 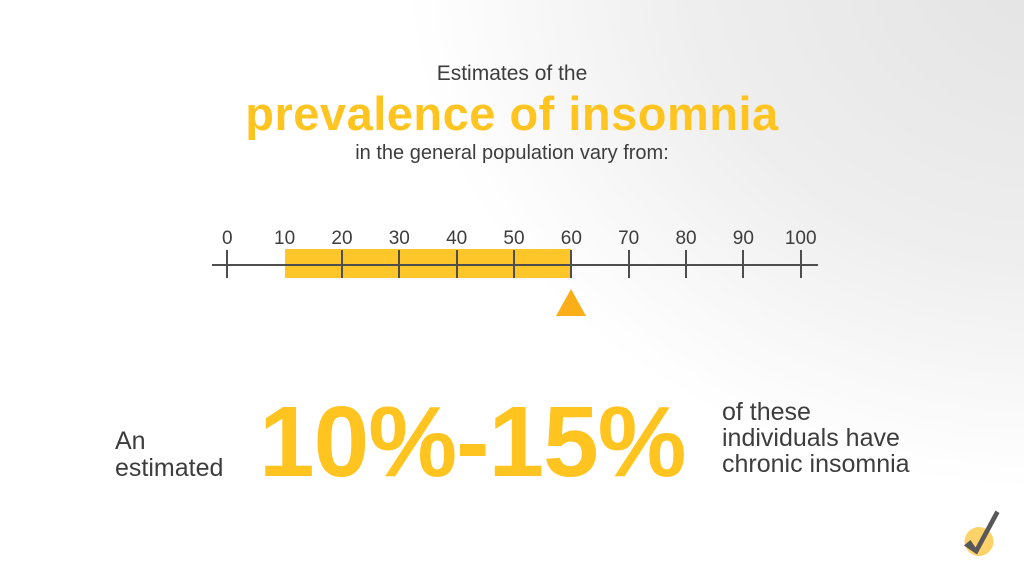 I want to click on stat-prefix-line-2: estimated, so click(x=169, y=468).